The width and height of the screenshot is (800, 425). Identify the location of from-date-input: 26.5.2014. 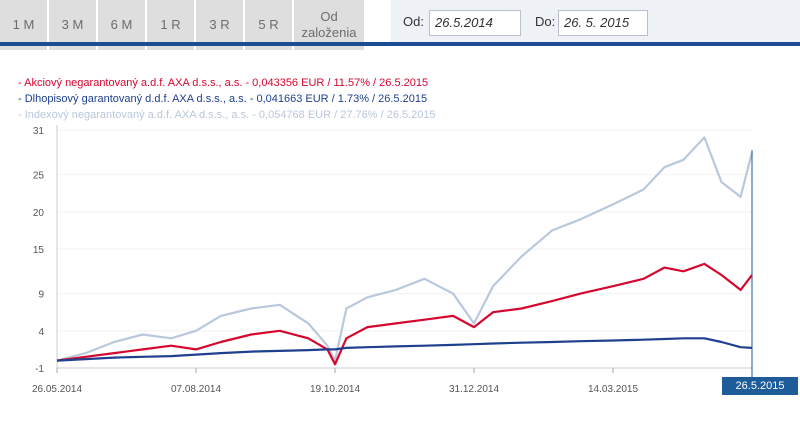
(475, 23).